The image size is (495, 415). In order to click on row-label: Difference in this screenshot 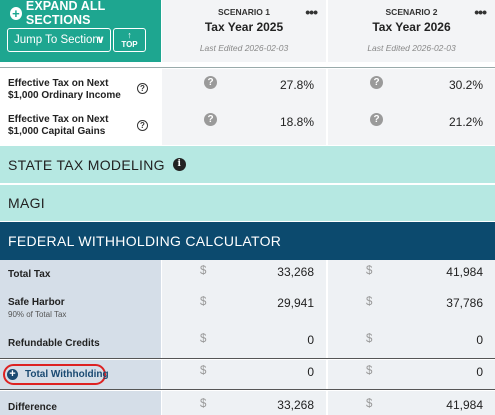, I will do `click(32, 407)`.